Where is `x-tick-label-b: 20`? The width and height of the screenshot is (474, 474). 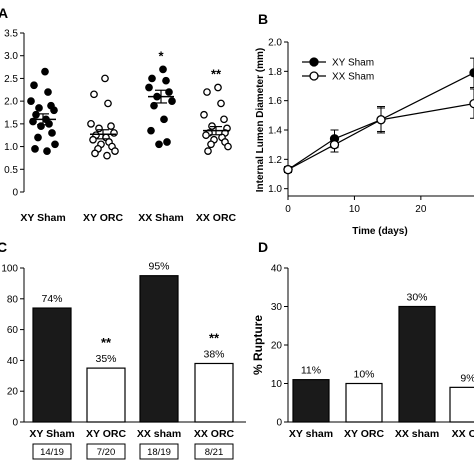
x-tick-label-b: 20 is located at coordinates (421, 209).